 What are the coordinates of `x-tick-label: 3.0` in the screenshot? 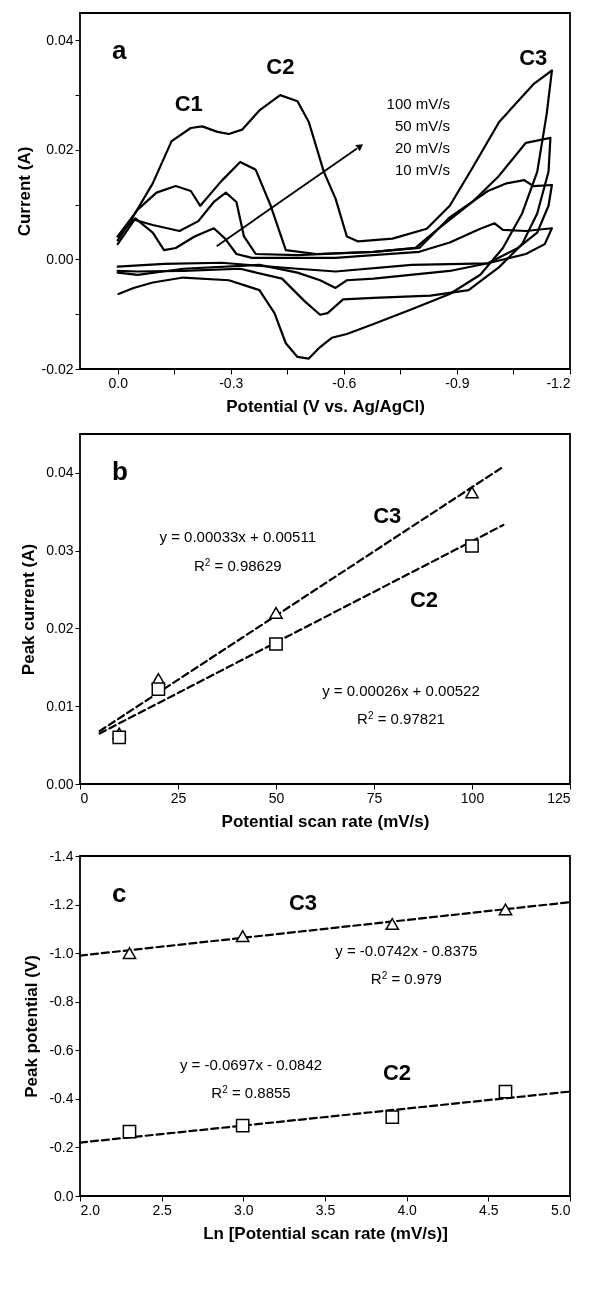 It's located at (244, 1209).